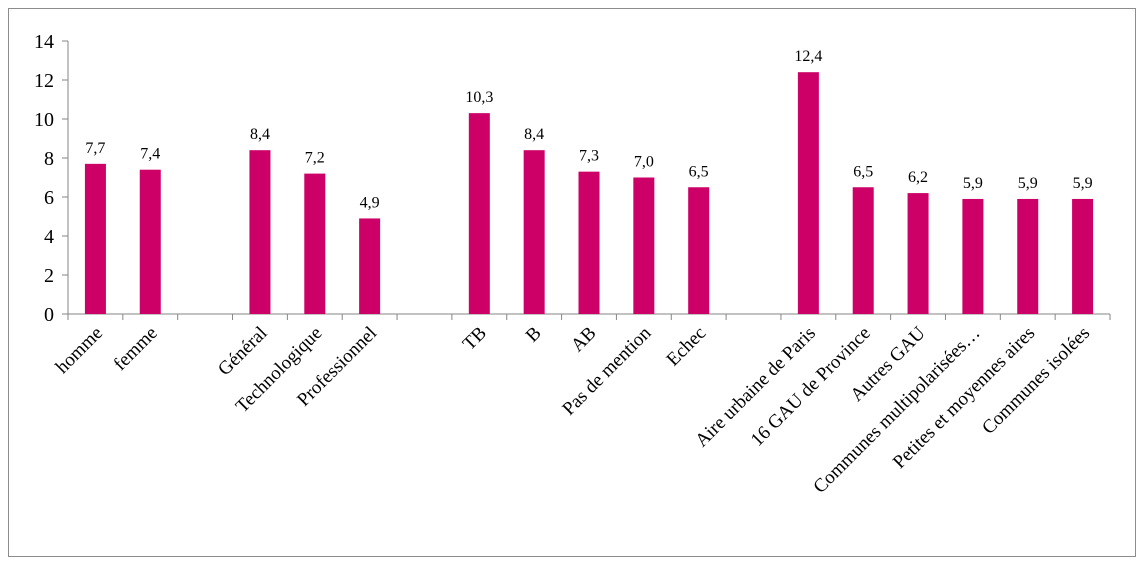  What do you see at coordinates (534, 335) in the screenshot?
I see `category-label: B` at bounding box center [534, 335].